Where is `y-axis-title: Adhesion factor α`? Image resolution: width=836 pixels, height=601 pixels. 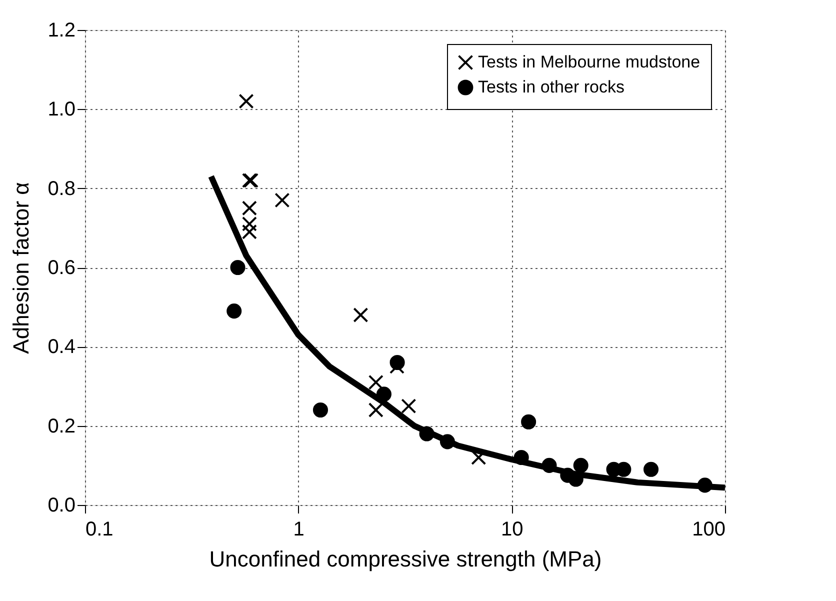
y-axis-title: Adhesion factor α is located at coordinates (21, 268).